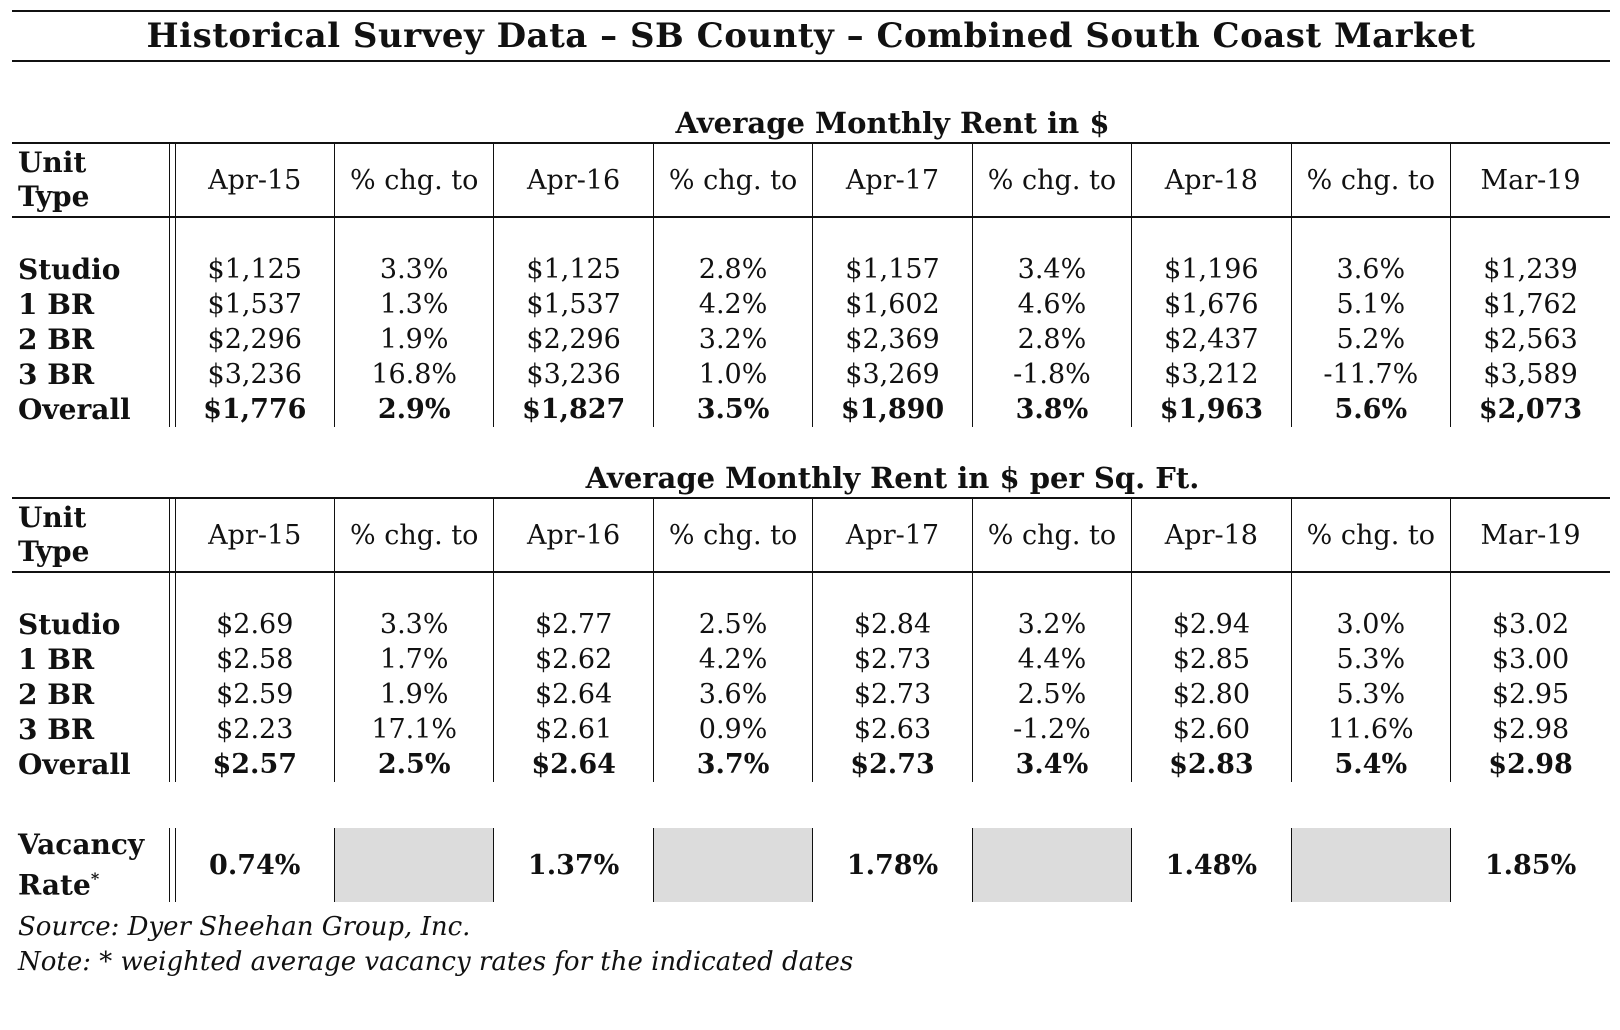 The height and width of the screenshot is (1030, 1620). I want to click on table-cell: 5.6%, so click(1371, 409).